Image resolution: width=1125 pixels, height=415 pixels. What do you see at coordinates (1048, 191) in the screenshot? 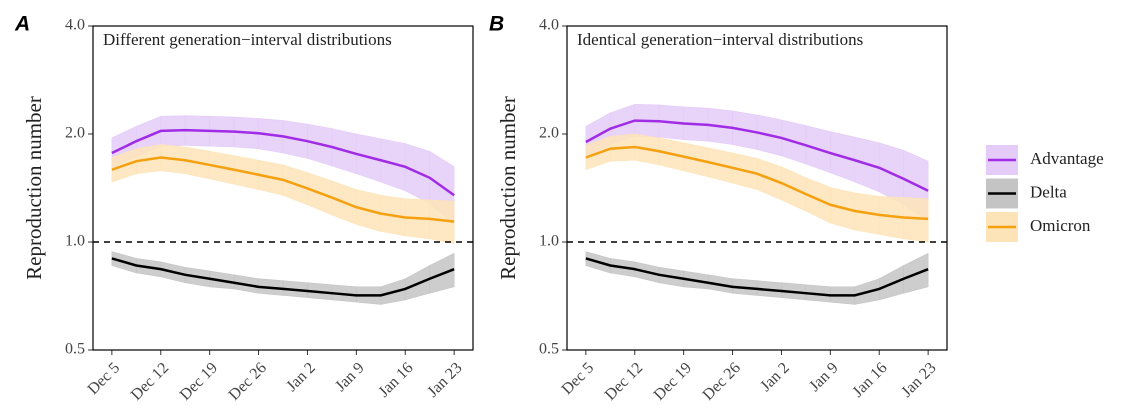
I see `legend-label: Delta` at bounding box center [1048, 191].